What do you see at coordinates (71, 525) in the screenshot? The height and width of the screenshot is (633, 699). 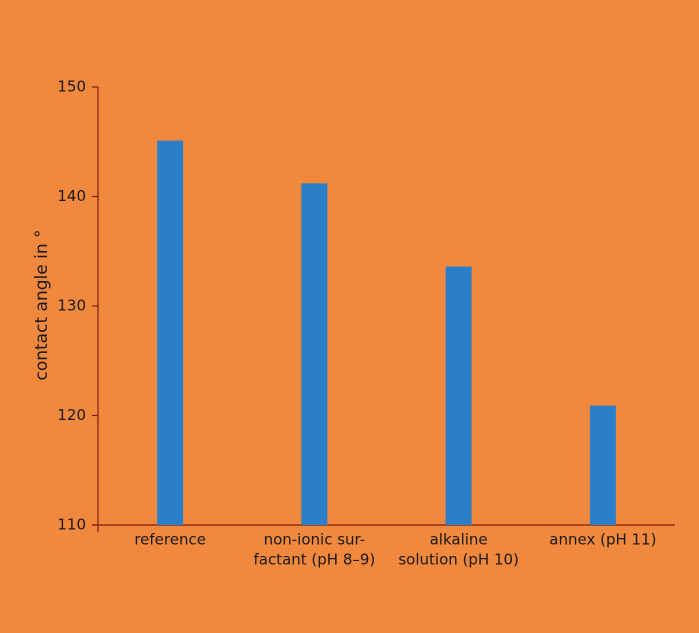 I see `y-tick-label: 110` at bounding box center [71, 525].